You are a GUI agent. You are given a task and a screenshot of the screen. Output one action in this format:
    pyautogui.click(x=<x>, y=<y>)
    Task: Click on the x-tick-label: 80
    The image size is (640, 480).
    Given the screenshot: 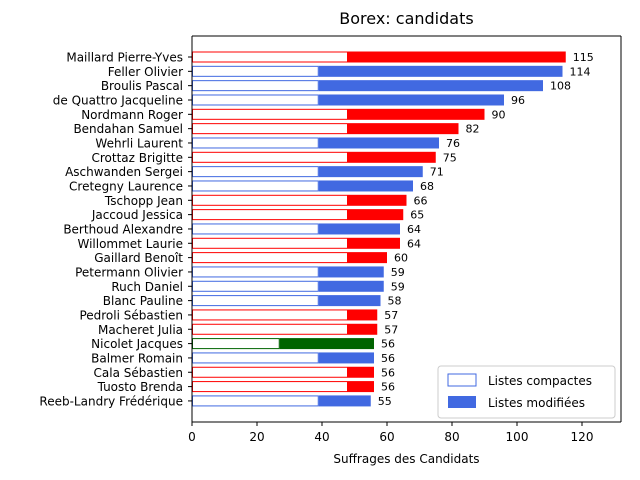 What is the action you would take?
    pyautogui.click(x=451, y=437)
    